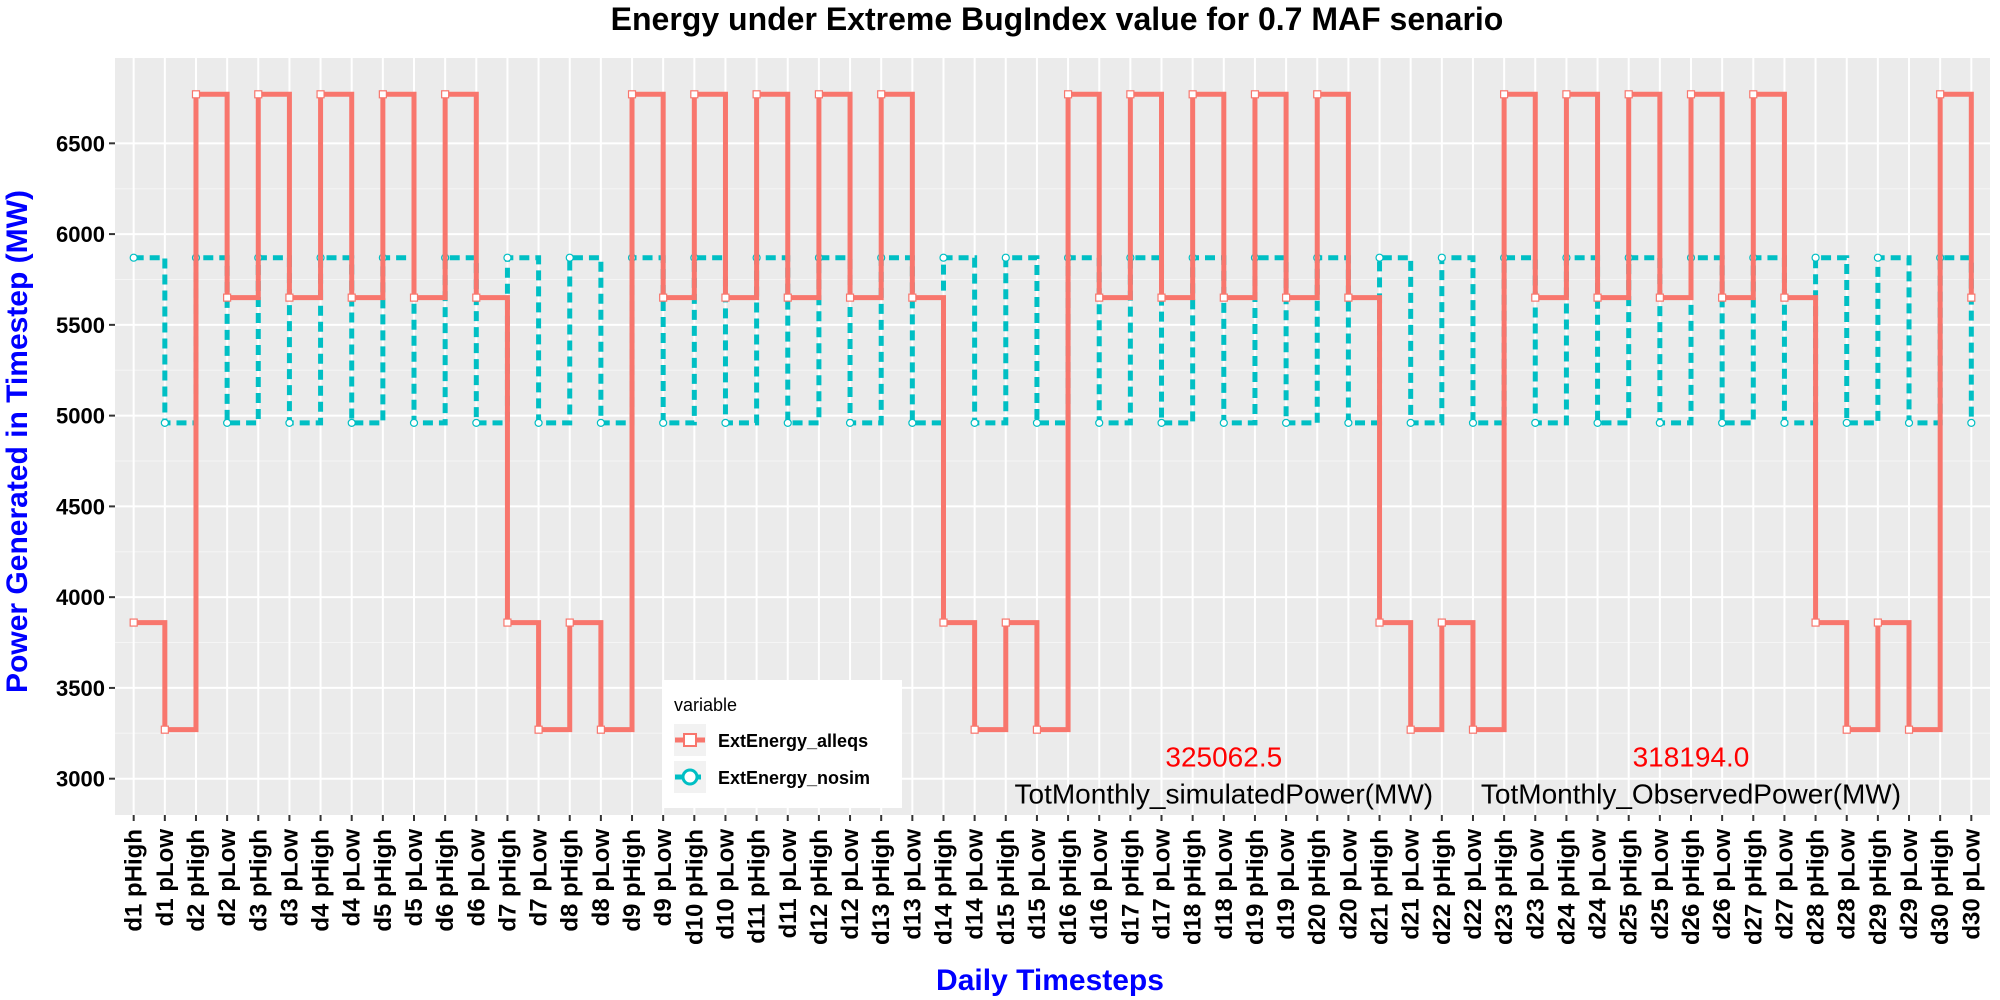  What do you see at coordinates (1816, 887) in the screenshot?
I see `x-tick-label: d28 pHigh` at bounding box center [1816, 887].